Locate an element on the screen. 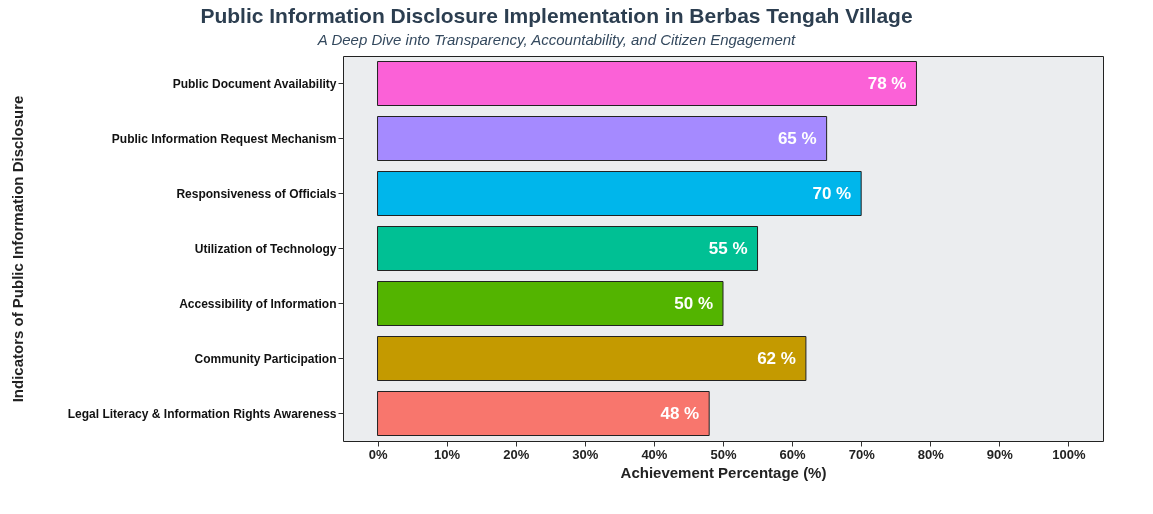 Image resolution: width=1153 pixels, height=514 pixels. data-label: 55 % is located at coordinates (728, 248).